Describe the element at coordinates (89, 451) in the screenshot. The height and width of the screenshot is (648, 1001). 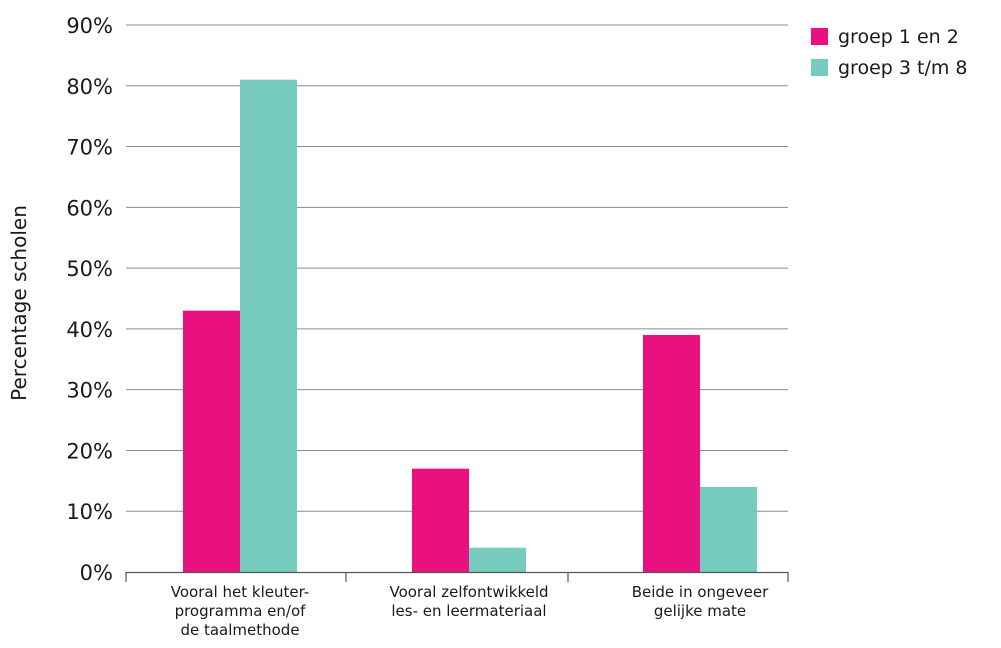
I see `y-tick-label: 20%` at that location.